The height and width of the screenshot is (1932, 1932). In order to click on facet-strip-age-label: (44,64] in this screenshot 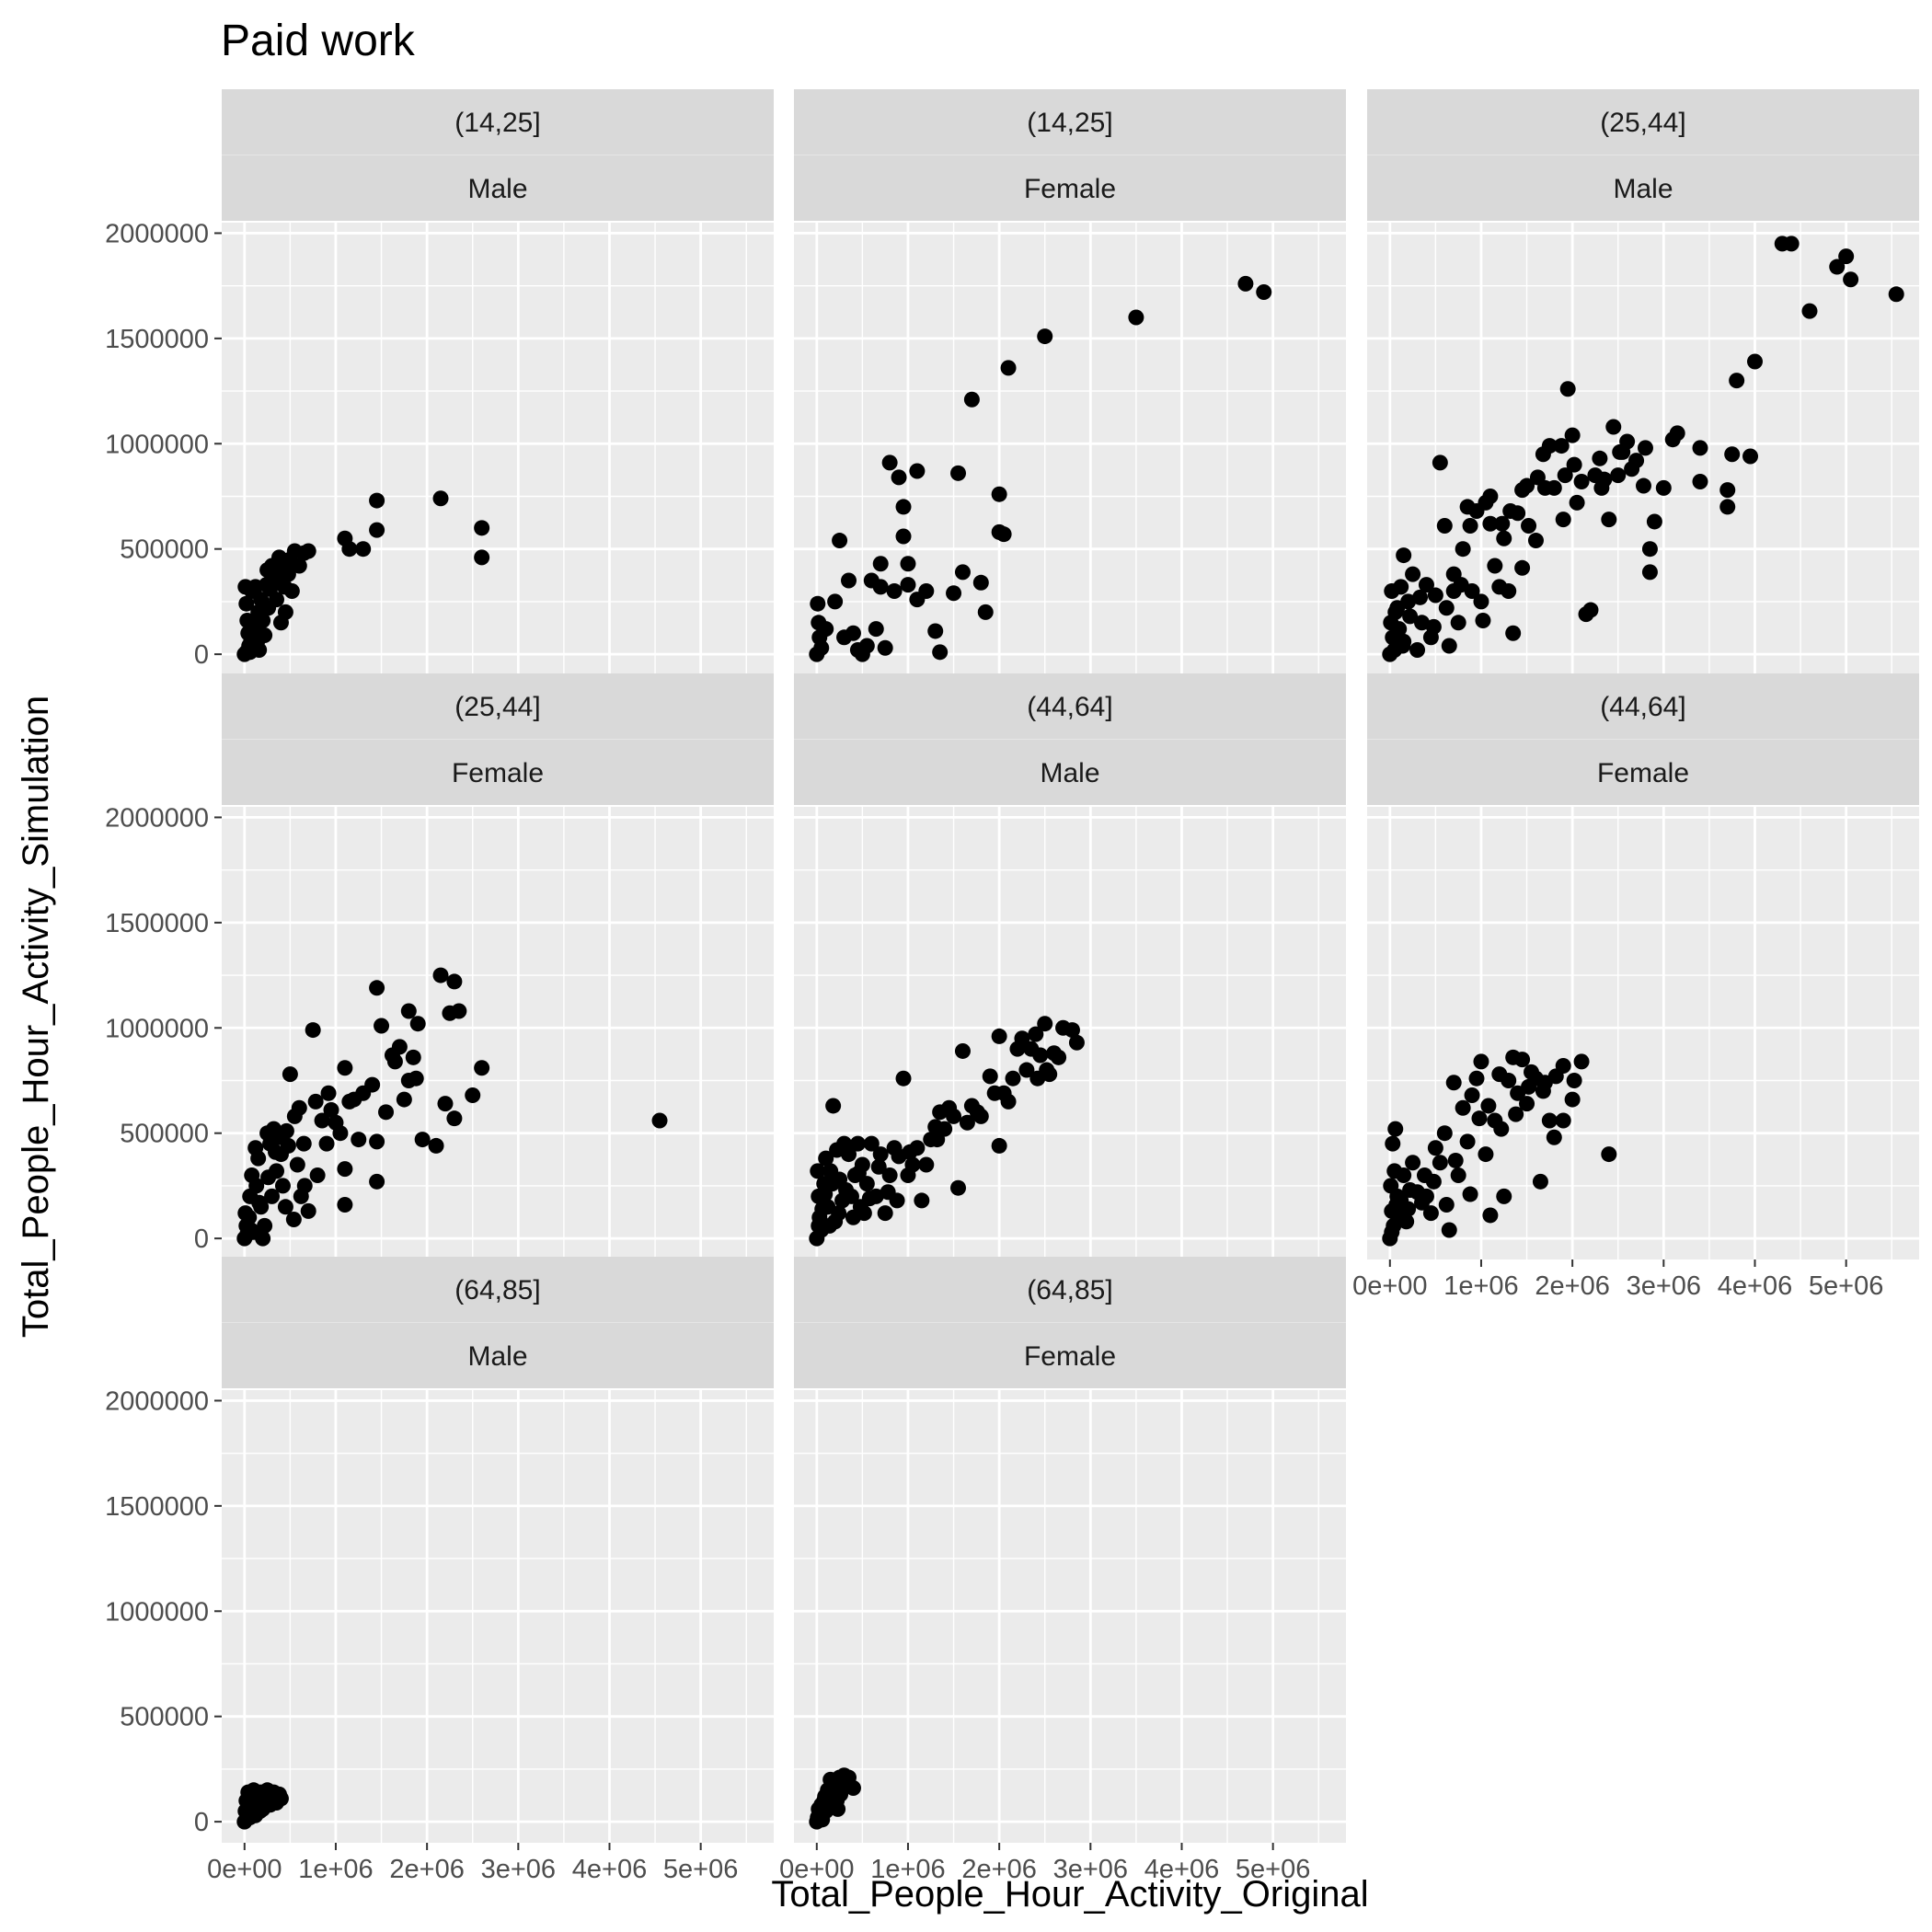, I will do `click(1642, 707)`.